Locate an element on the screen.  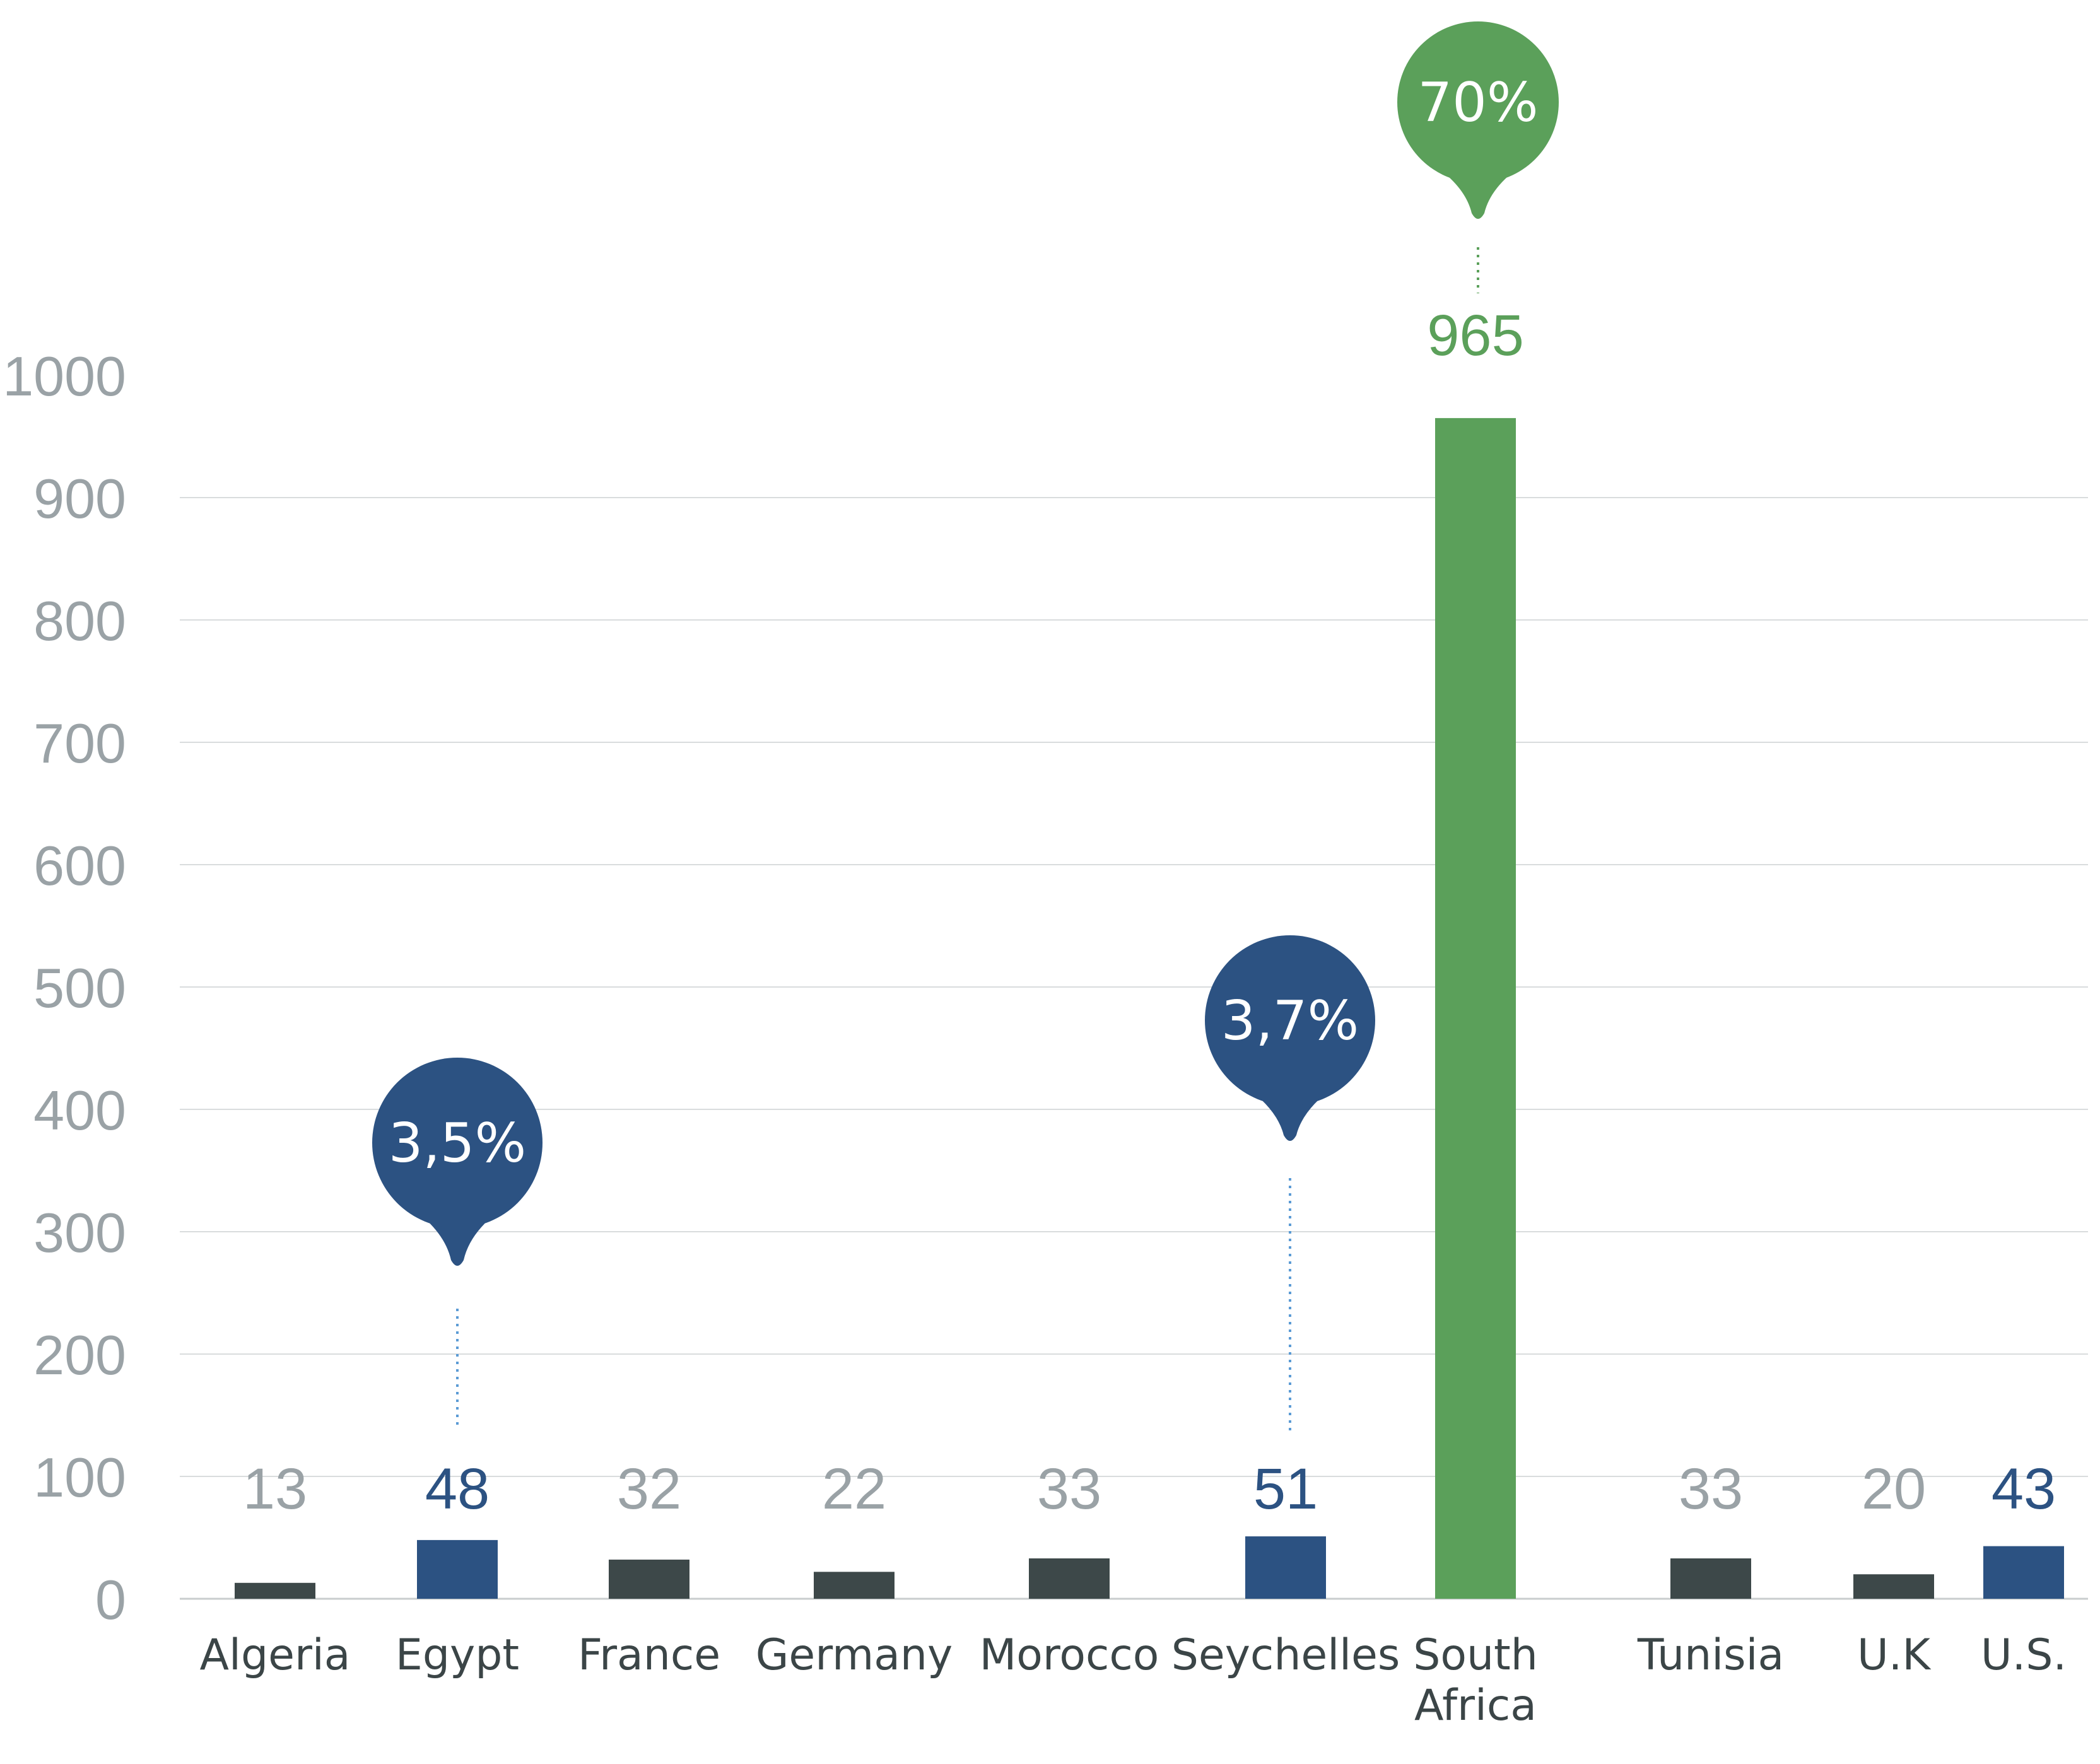
callout-label: 3,7% is located at coordinates (1290, 1021).